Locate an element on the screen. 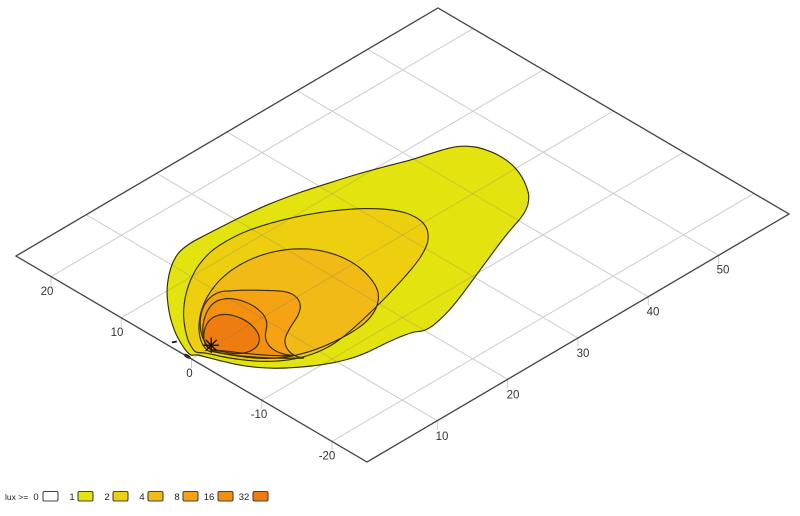  svg-text: 4 is located at coordinates (141, 497).